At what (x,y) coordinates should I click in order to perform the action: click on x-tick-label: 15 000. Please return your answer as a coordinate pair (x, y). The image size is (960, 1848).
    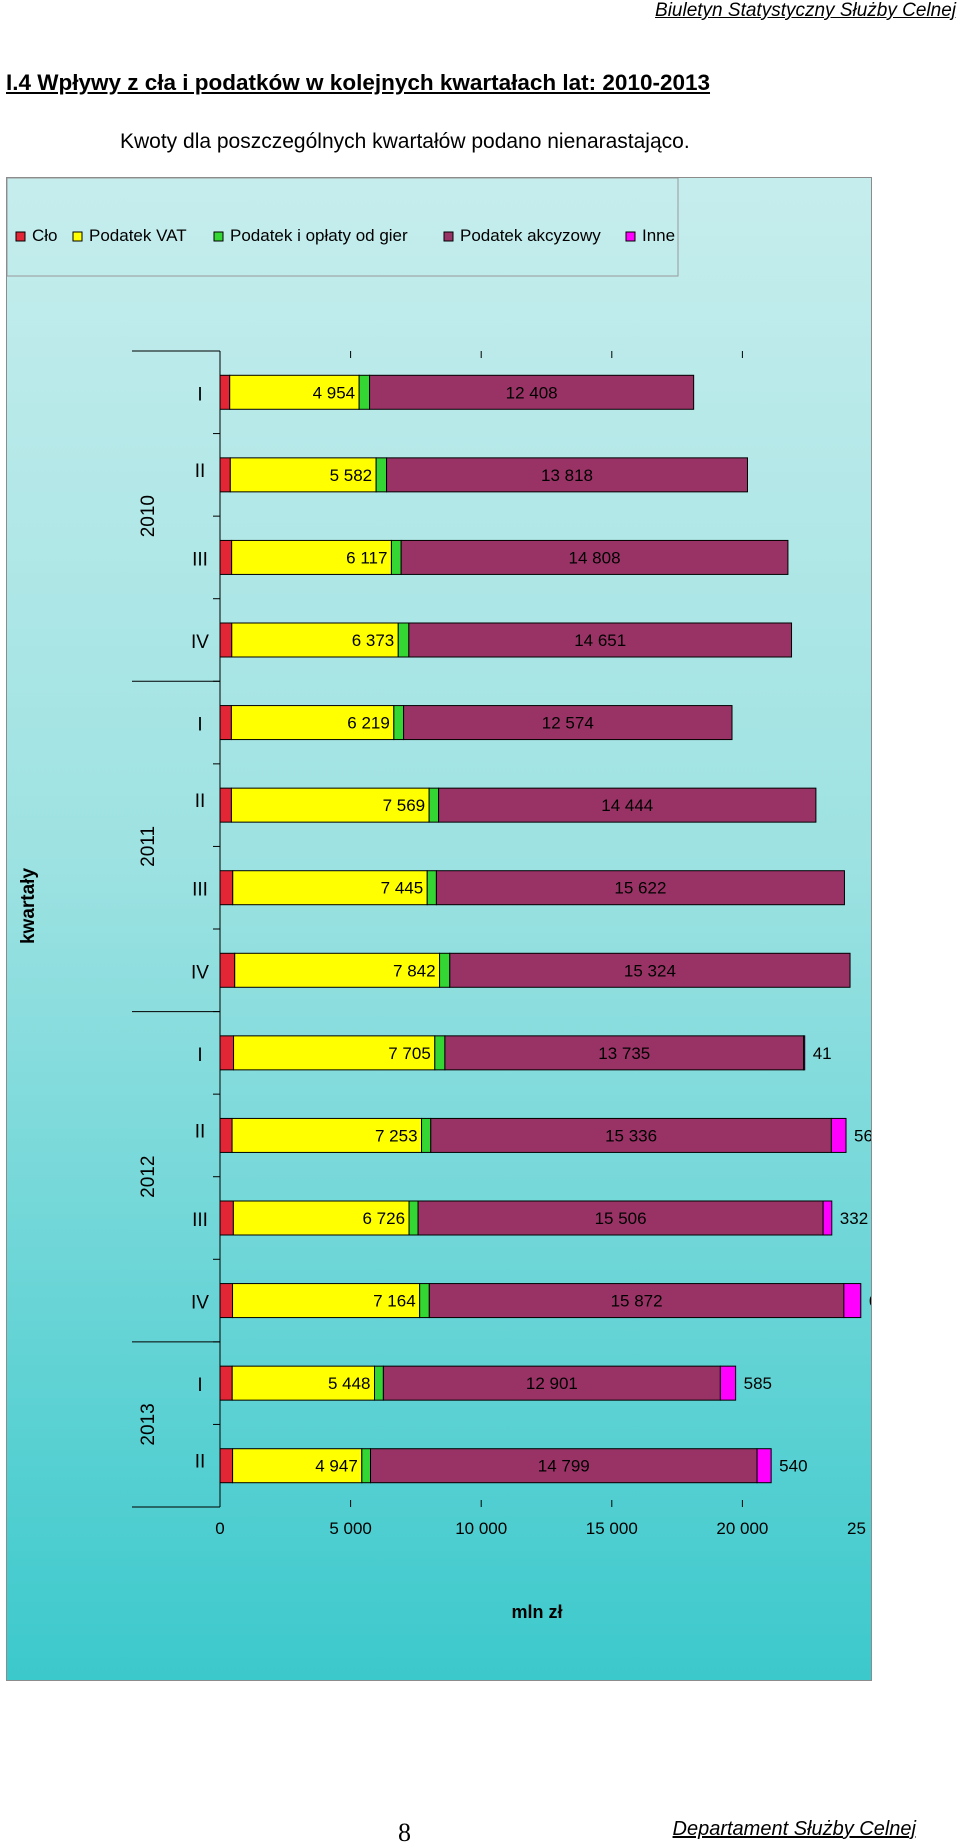
    Looking at the image, I should click on (612, 1528).